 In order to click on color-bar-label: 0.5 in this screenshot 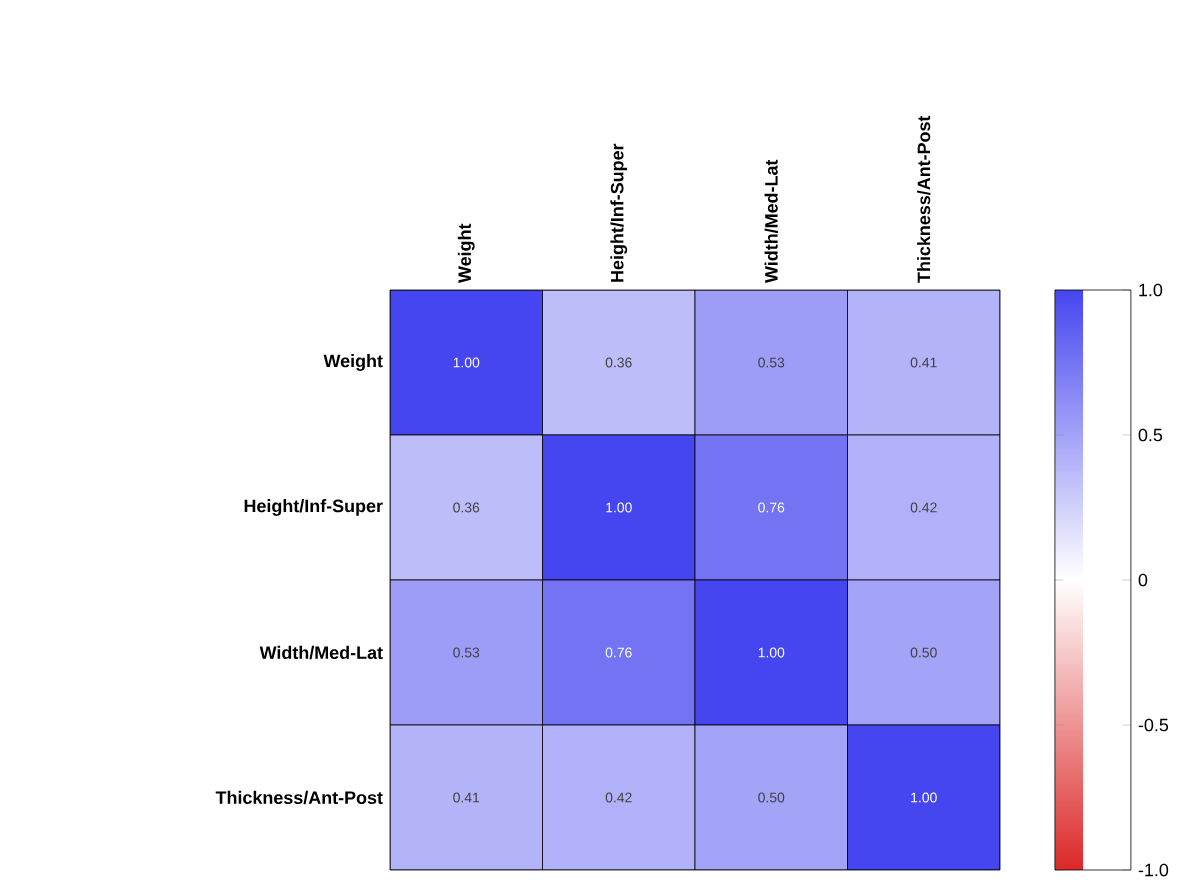, I will do `click(1150, 435)`.